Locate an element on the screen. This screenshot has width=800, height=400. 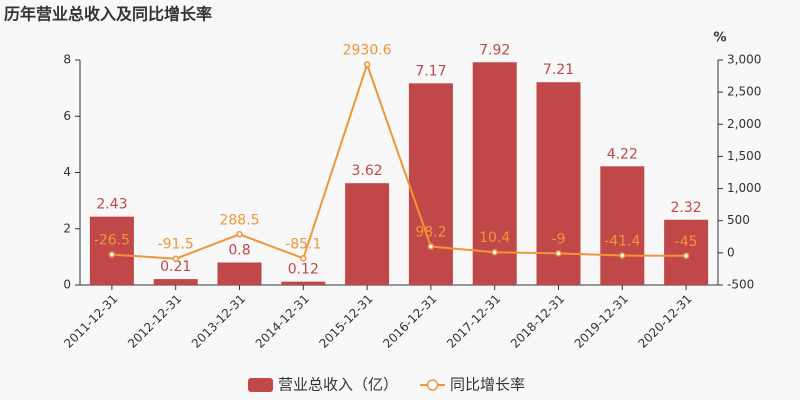
legend-label: 营业总收入（亿） is located at coordinates (338, 385).